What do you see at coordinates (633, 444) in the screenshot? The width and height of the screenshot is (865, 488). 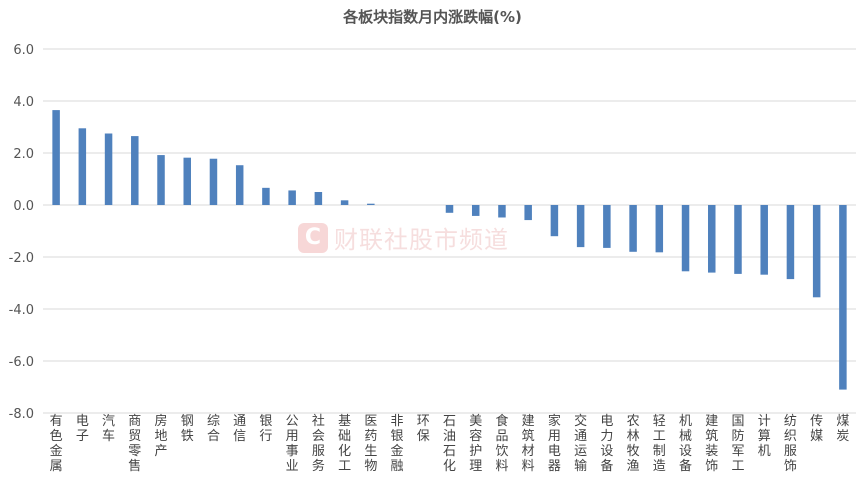 I see `x-category-label: 农林牧渔` at bounding box center [633, 444].